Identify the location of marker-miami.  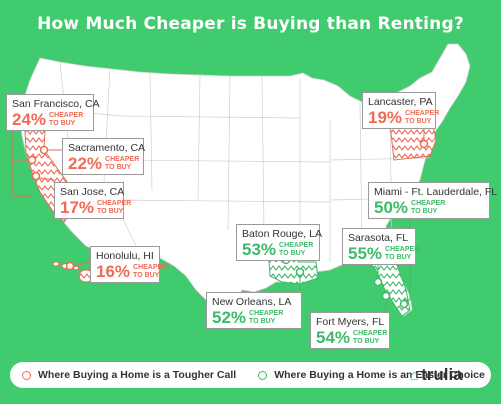
(404, 304).